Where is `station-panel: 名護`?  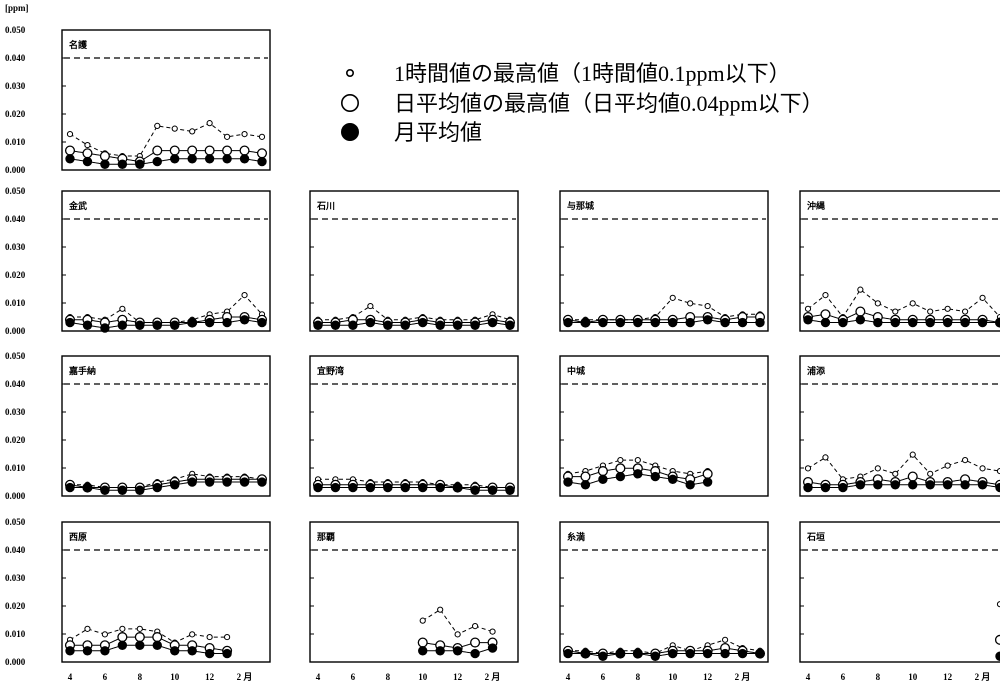
station-panel: 名護 is located at coordinates (166, 100).